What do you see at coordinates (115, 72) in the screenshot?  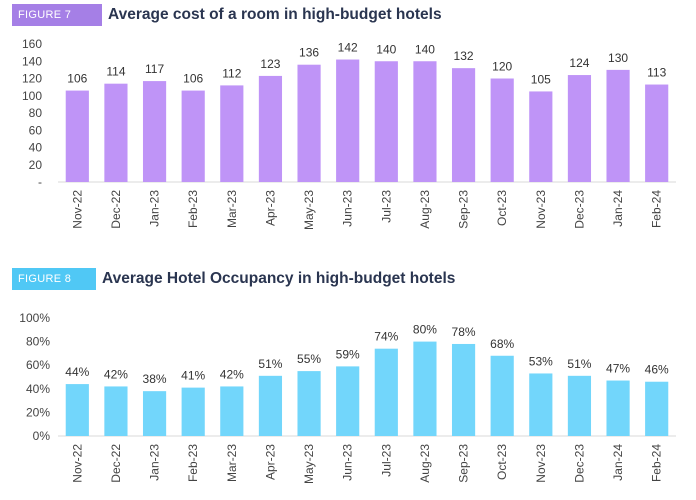 I see `data-label: 114` at bounding box center [115, 72].